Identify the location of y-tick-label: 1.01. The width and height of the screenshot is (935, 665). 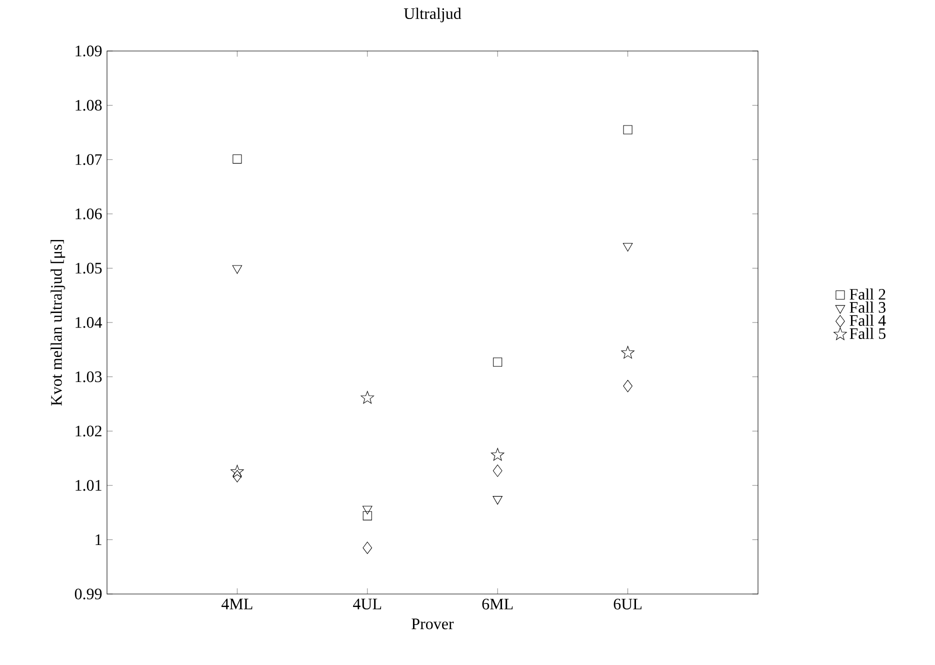
(89, 485).